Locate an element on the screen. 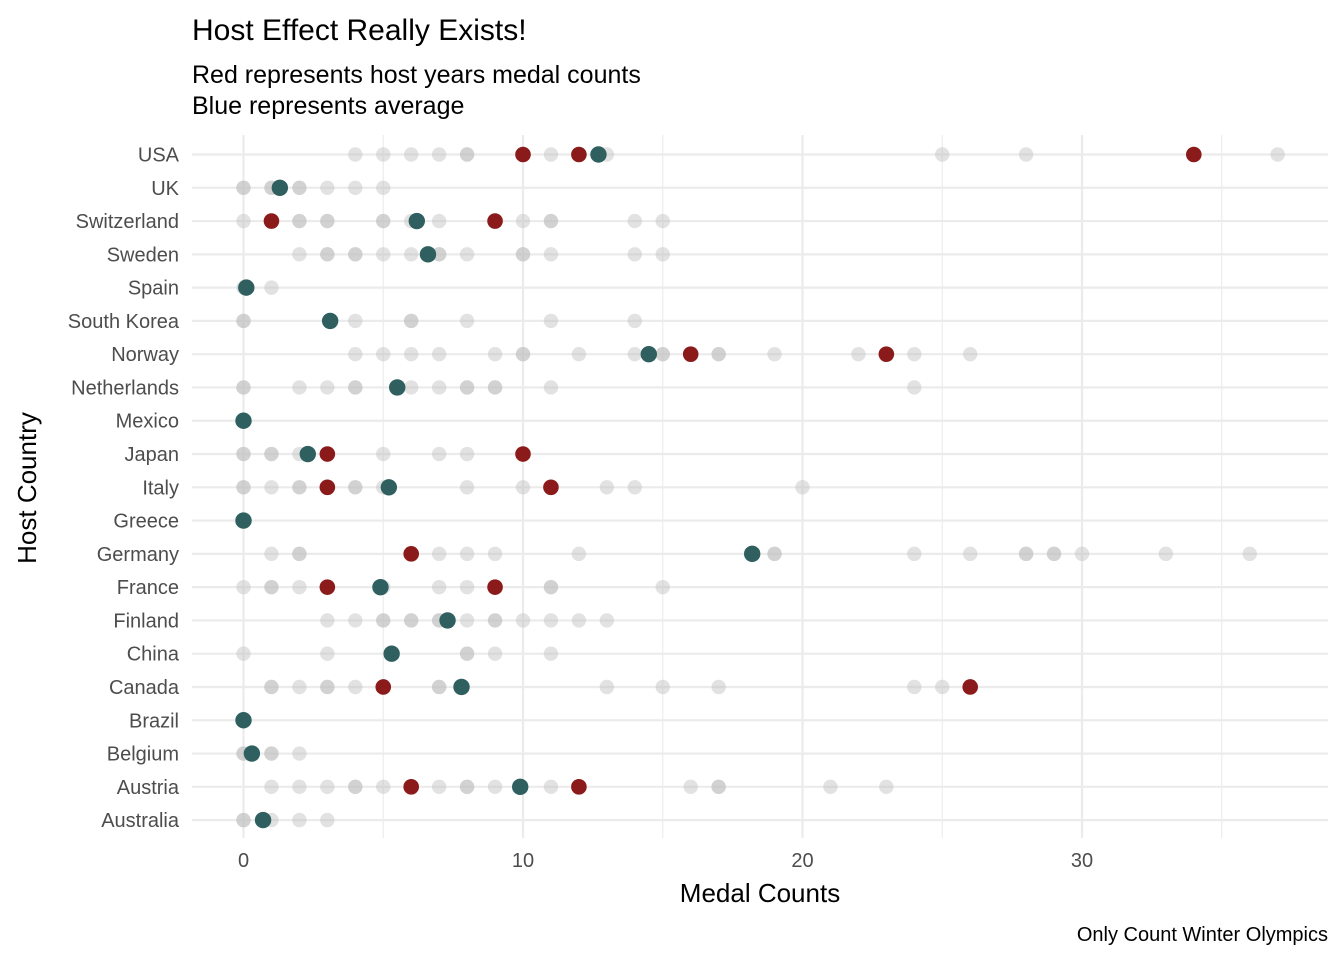 The height and width of the screenshot is (960, 1344). y-tick-label-netherlands: Netherlands is located at coordinates (125, 388).